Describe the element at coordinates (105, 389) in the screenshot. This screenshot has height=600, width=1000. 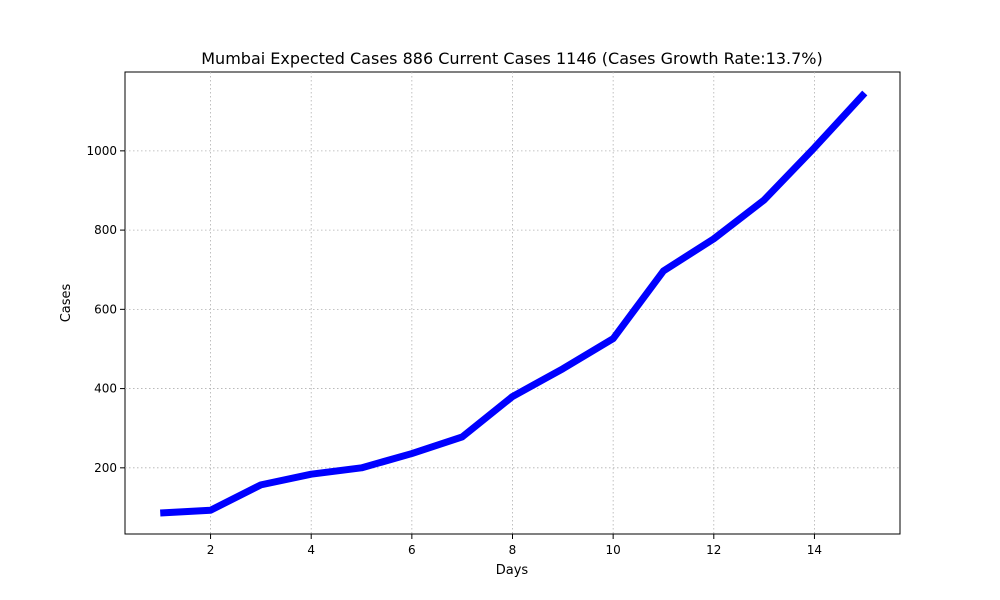
I see `y-tick-label: 400` at that location.